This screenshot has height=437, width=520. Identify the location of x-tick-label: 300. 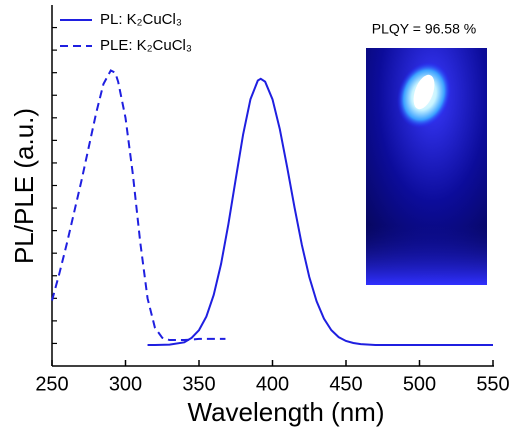
(125, 384).